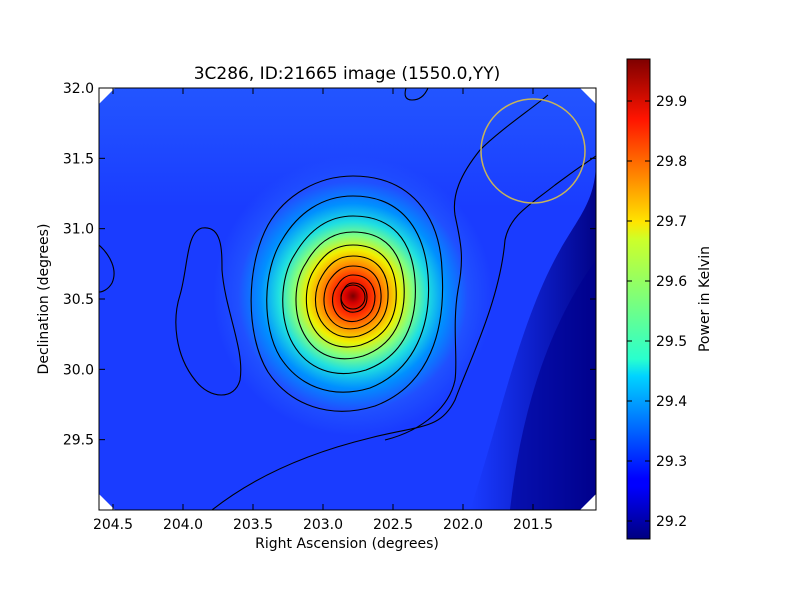  What do you see at coordinates (533, 151) in the screenshot?
I see `beam-circle` at bounding box center [533, 151].